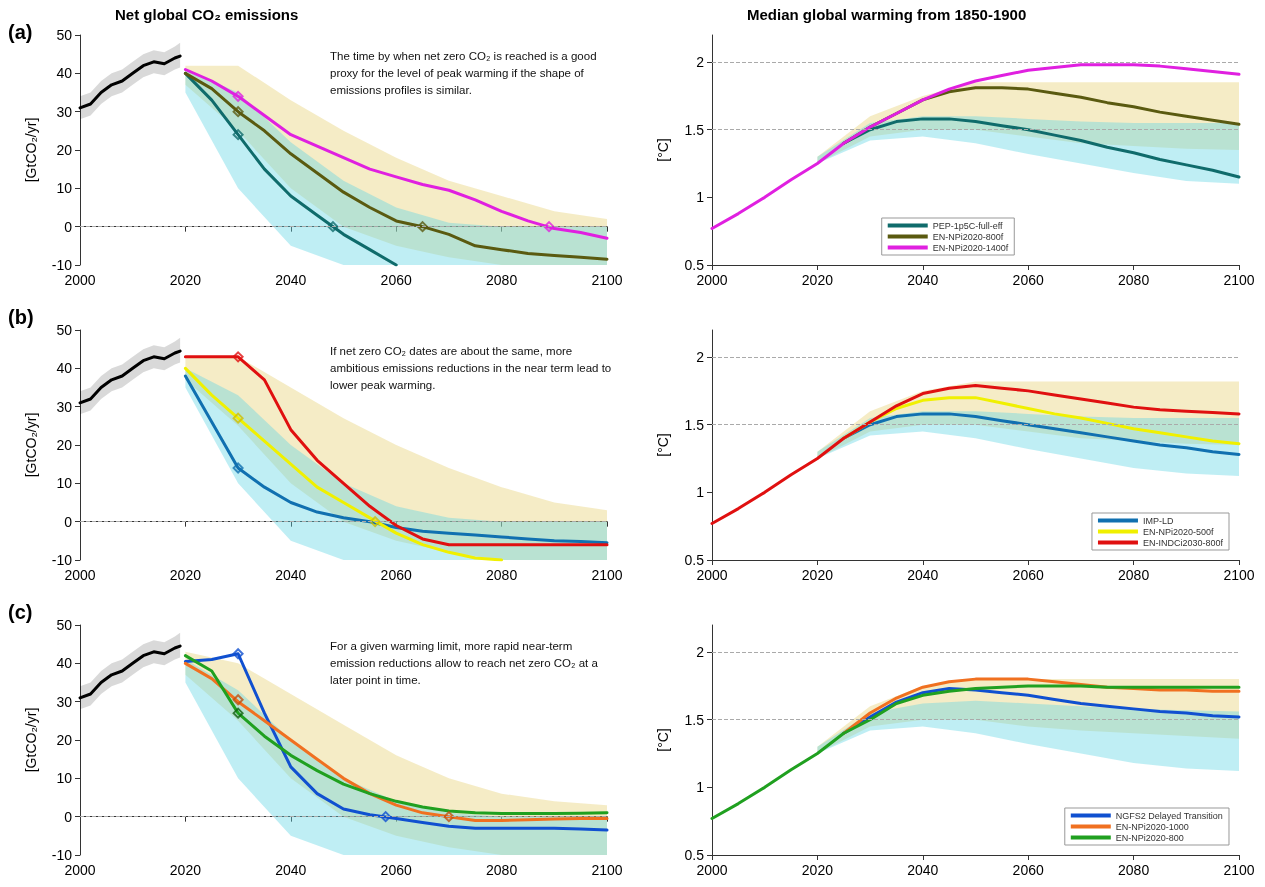 This screenshot has width=1265, height=887. Describe the element at coordinates (207, 14) in the screenshot. I see `chart-title: Net global CO₂ emissions` at that location.